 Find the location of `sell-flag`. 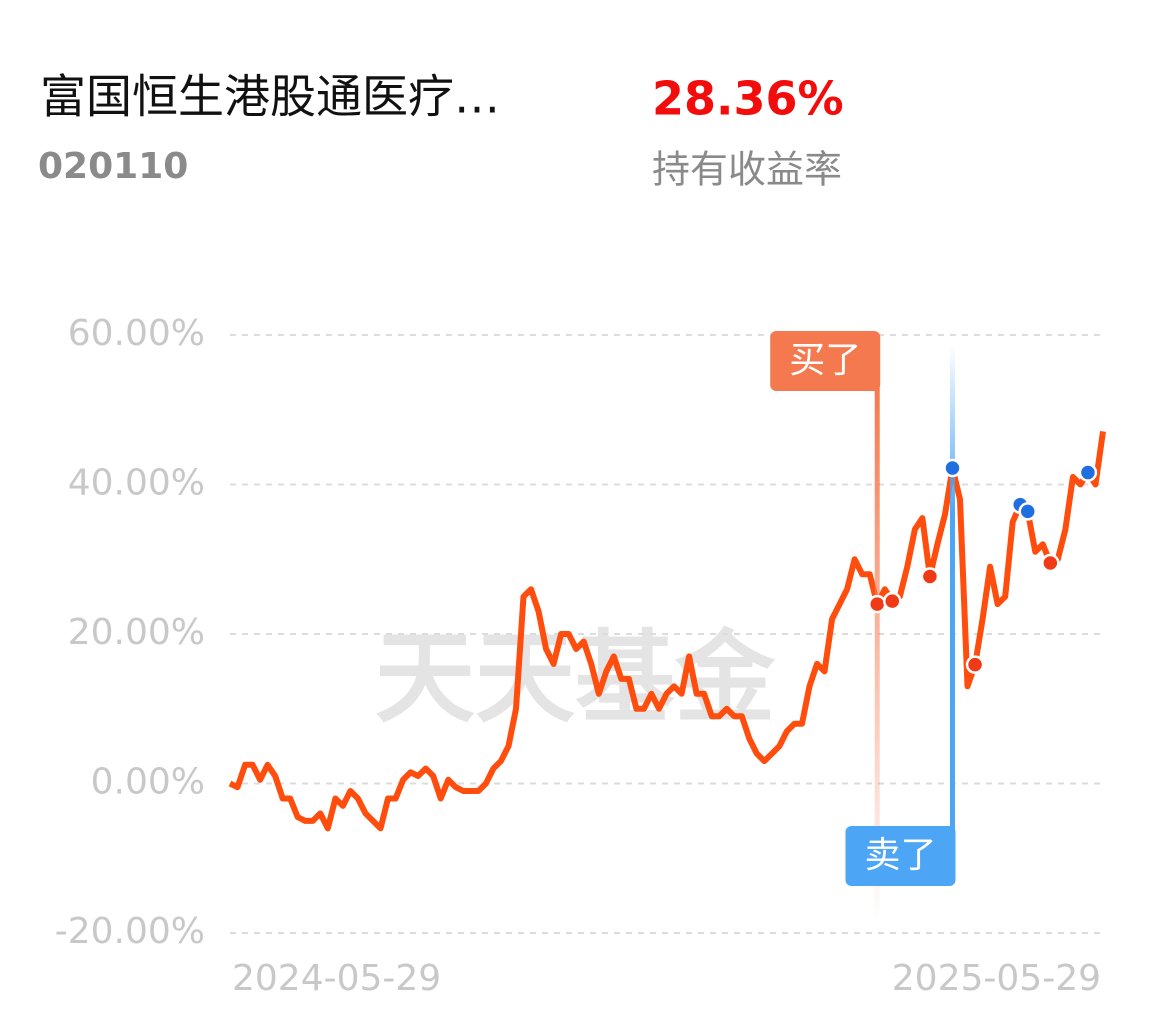

sell-flag is located at coordinates (900, 856).